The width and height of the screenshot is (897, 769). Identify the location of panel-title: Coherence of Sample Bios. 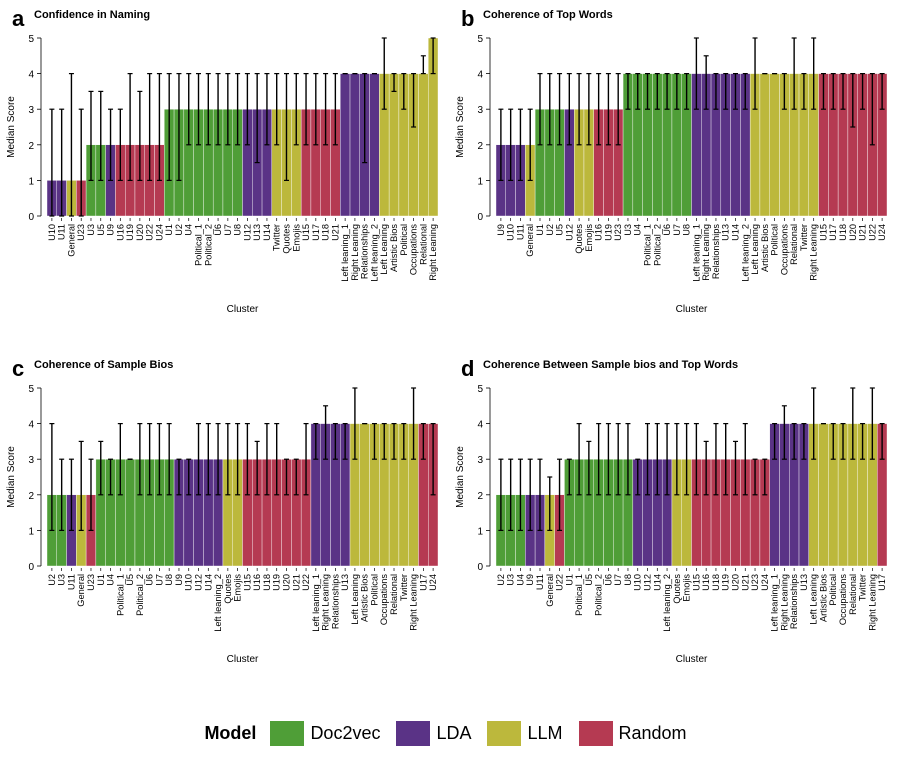
(103, 365).